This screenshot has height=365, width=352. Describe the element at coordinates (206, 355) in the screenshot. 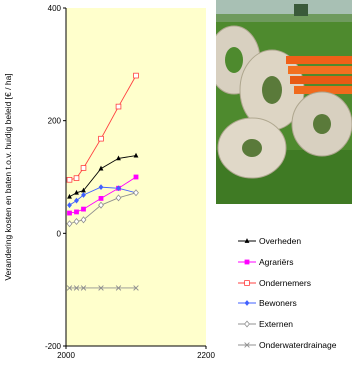

I see `x-tick-label: 2200` at that location.